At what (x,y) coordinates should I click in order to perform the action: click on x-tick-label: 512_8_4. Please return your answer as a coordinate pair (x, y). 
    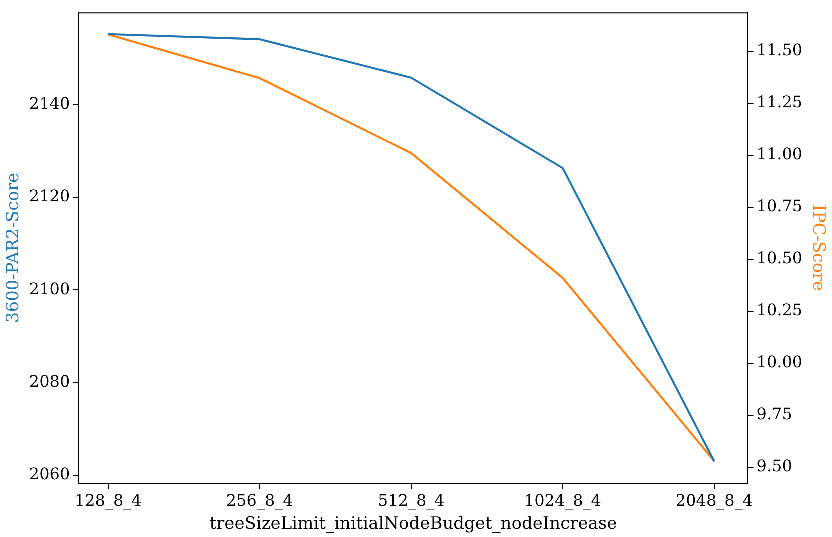
    Looking at the image, I should click on (411, 500).